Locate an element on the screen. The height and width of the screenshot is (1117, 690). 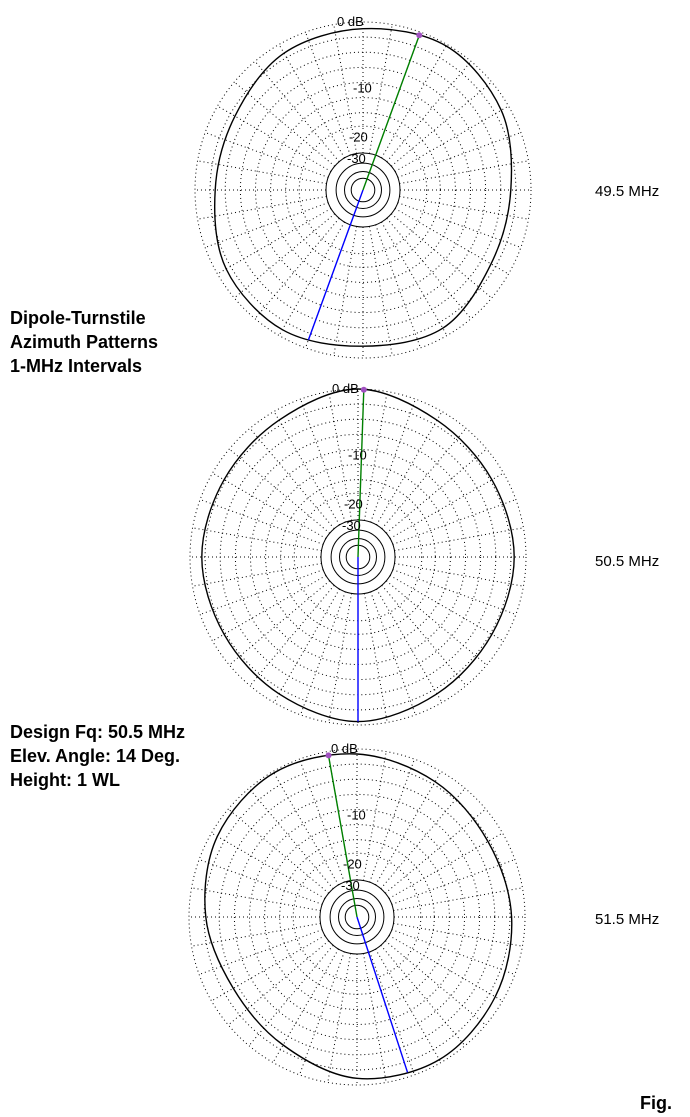
plot-1-ring-label-3: -20 is located at coordinates (358, 136).